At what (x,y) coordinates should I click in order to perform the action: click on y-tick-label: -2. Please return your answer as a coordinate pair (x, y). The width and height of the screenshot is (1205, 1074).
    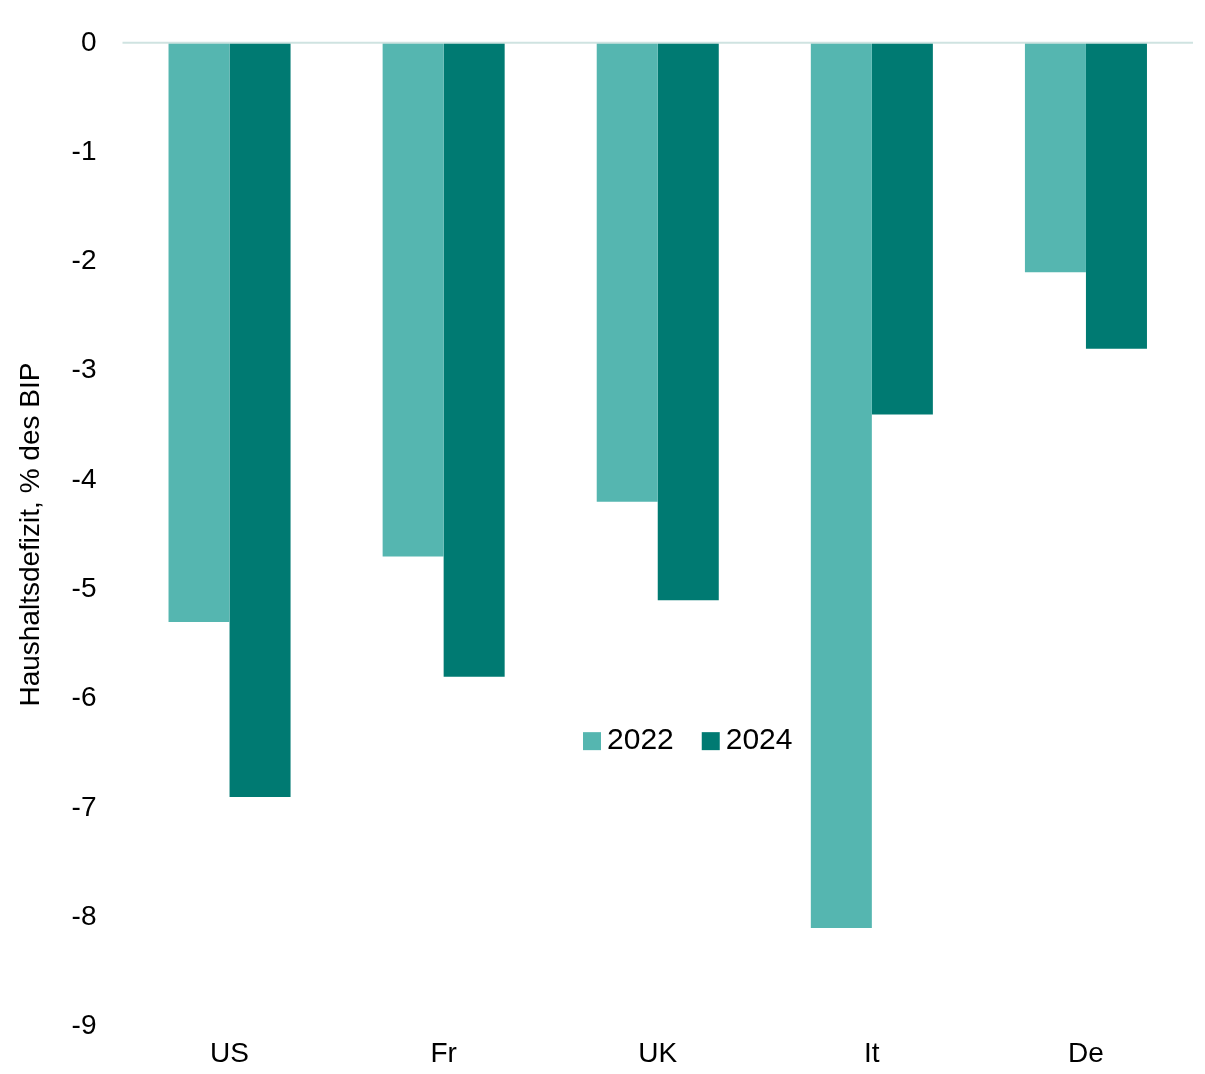
    Looking at the image, I should click on (84, 260).